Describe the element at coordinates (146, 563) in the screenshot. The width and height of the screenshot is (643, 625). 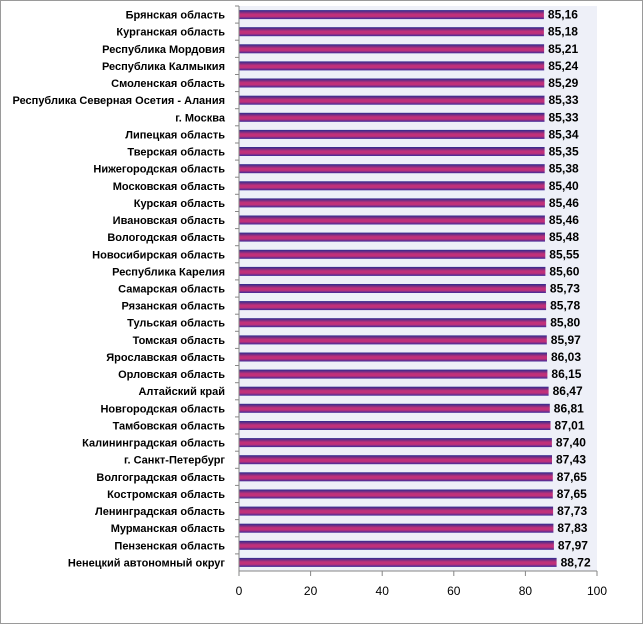
I see `category-label: Ненецкий автономный округ` at that location.